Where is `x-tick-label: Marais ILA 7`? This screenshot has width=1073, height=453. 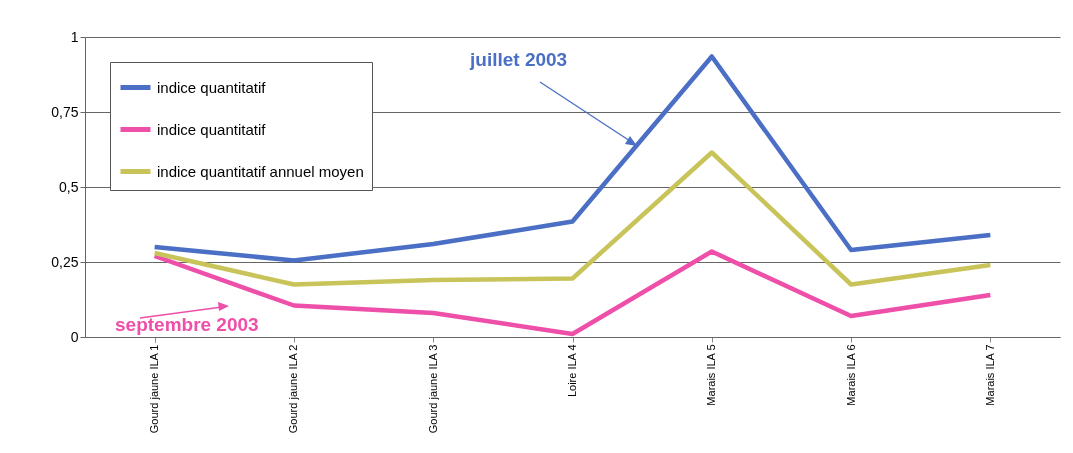
x-tick-label: Marais ILA 7 is located at coordinates (989, 375).